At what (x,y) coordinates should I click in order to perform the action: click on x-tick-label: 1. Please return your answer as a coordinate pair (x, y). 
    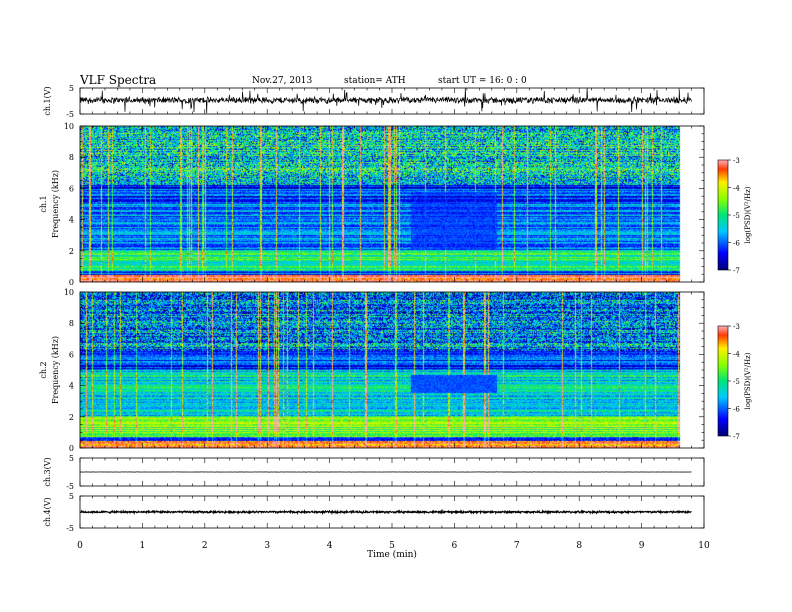
    Looking at the image, I should click on (143, 546).